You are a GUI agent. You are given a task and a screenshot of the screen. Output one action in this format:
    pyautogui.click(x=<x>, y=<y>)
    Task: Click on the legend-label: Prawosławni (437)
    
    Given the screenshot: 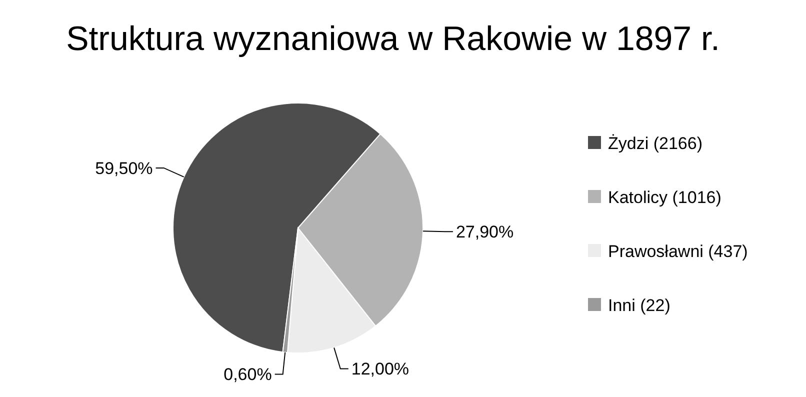 What is the action you would take?
    pyautogui.click(x=678, y=251)
    